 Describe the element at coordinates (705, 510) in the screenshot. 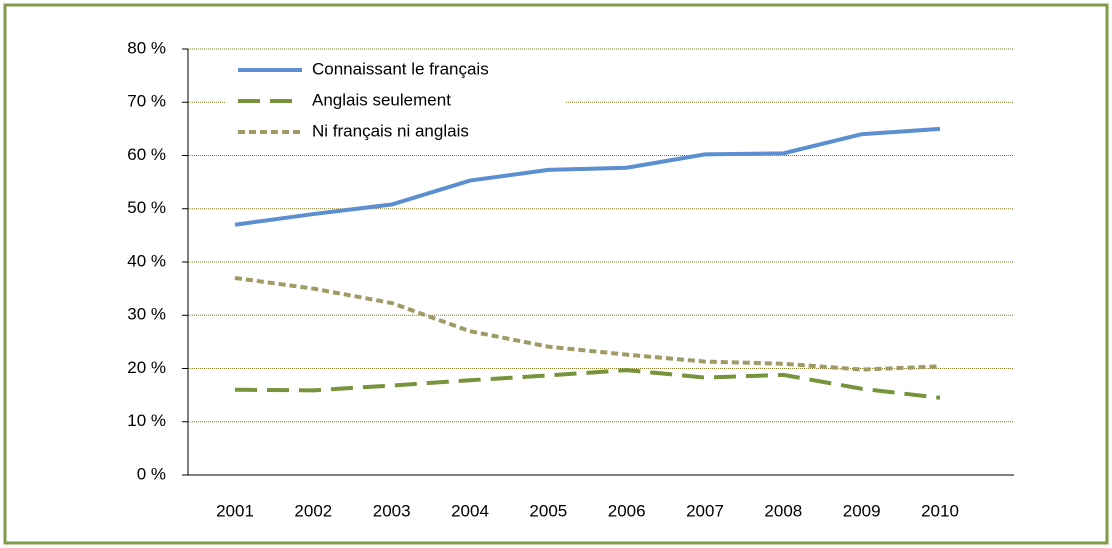

I see `x-tick-label: 2007` at that location.